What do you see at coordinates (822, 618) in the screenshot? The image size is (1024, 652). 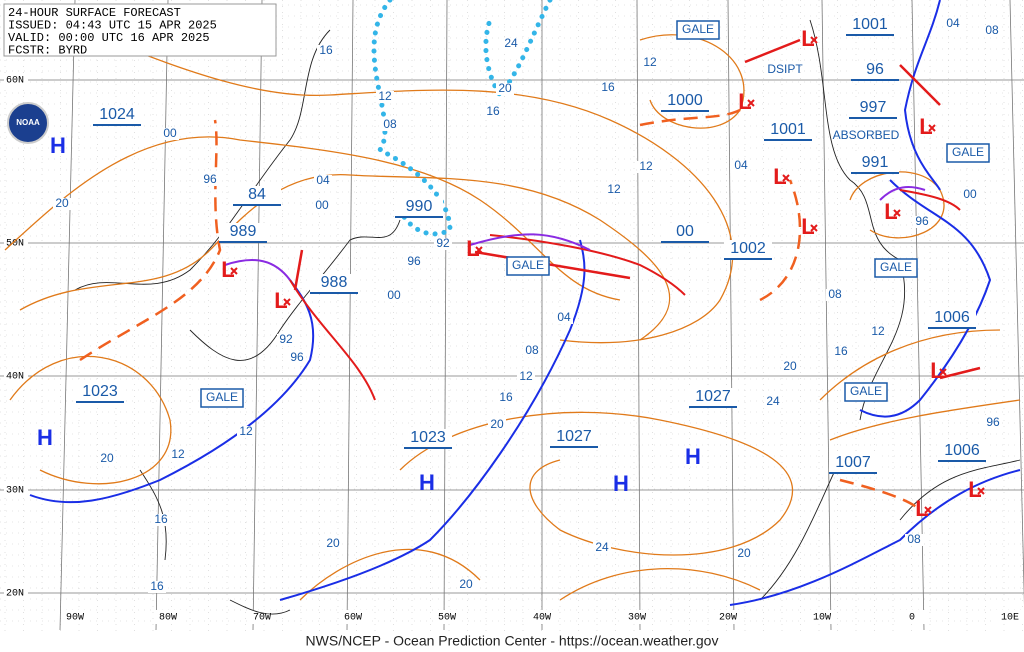 I see `longitude-label: 10W` at bounding box center [822, 618].